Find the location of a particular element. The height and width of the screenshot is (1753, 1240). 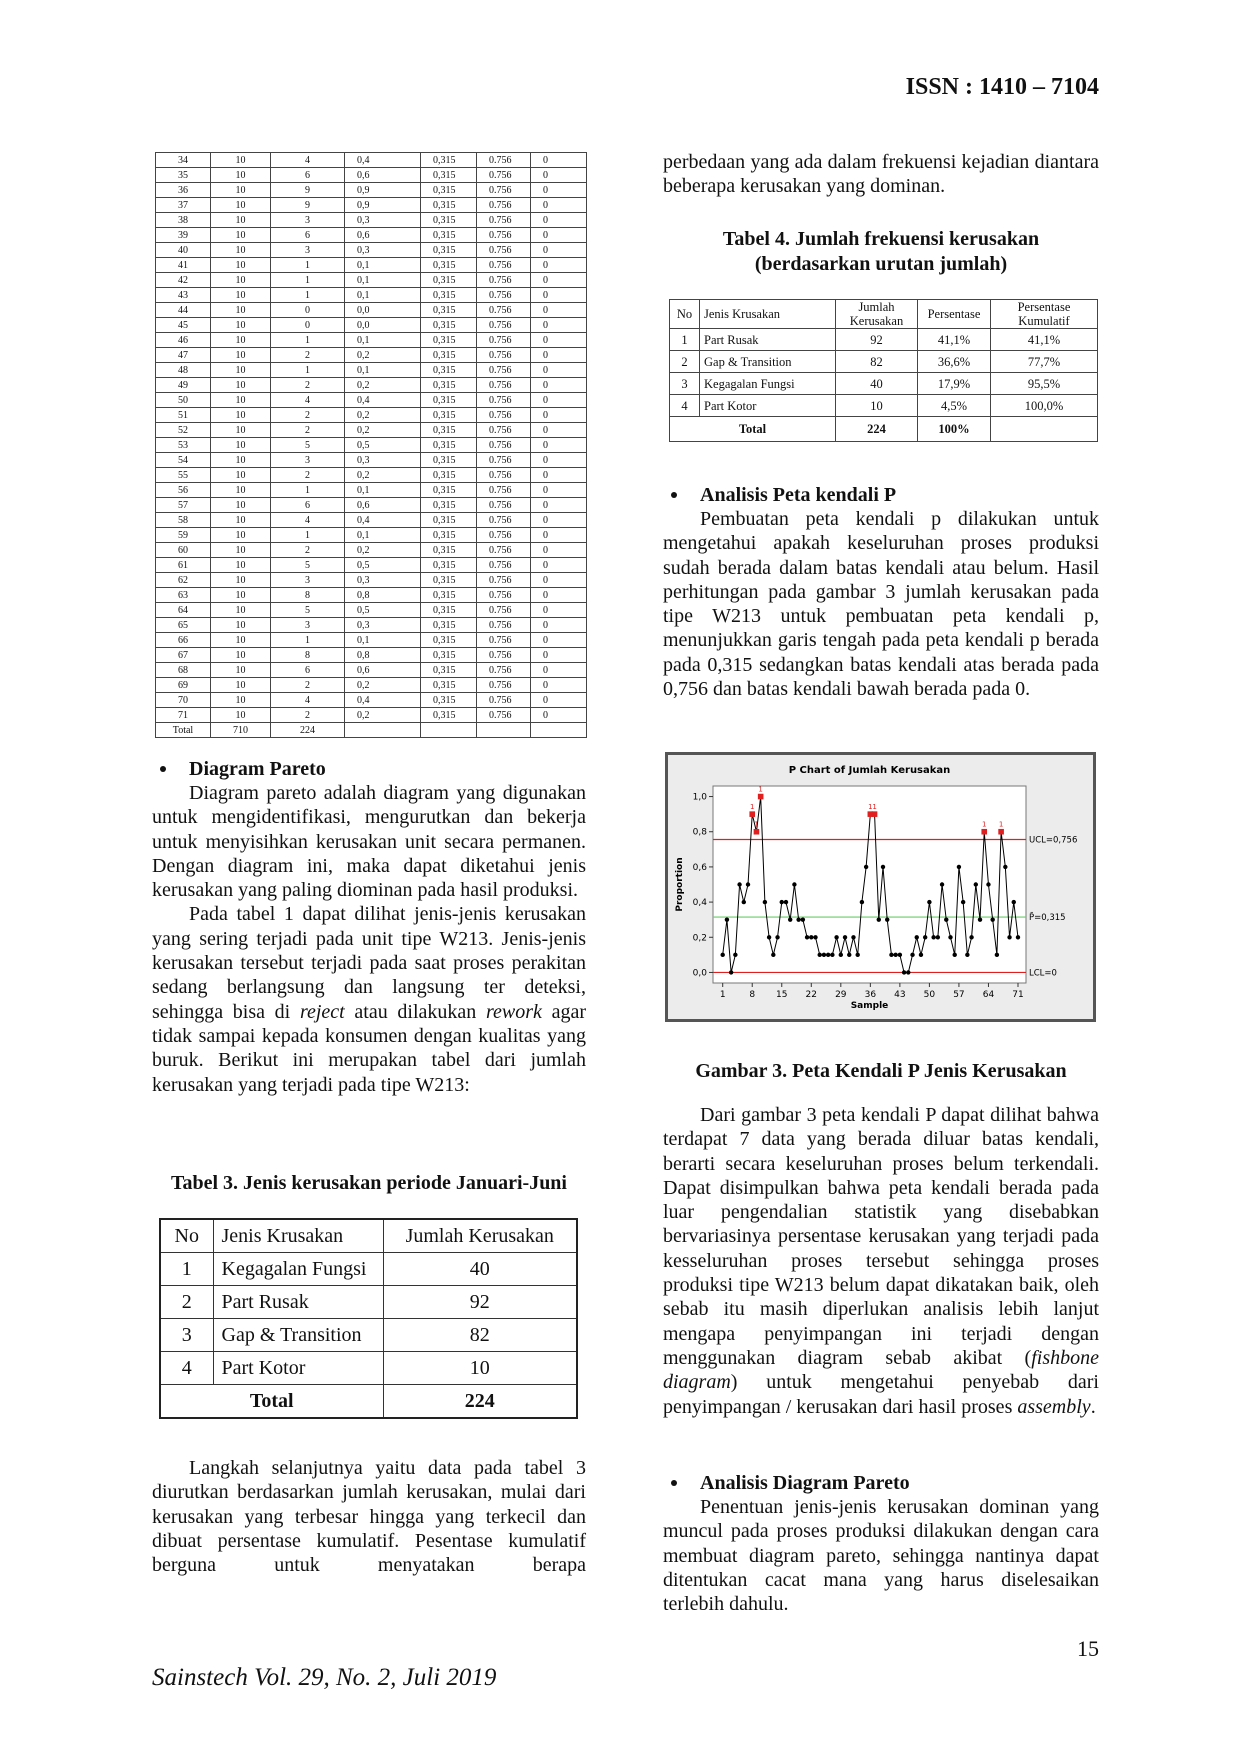

control-label: LCL=0 is located at coordinates (1043, 973).